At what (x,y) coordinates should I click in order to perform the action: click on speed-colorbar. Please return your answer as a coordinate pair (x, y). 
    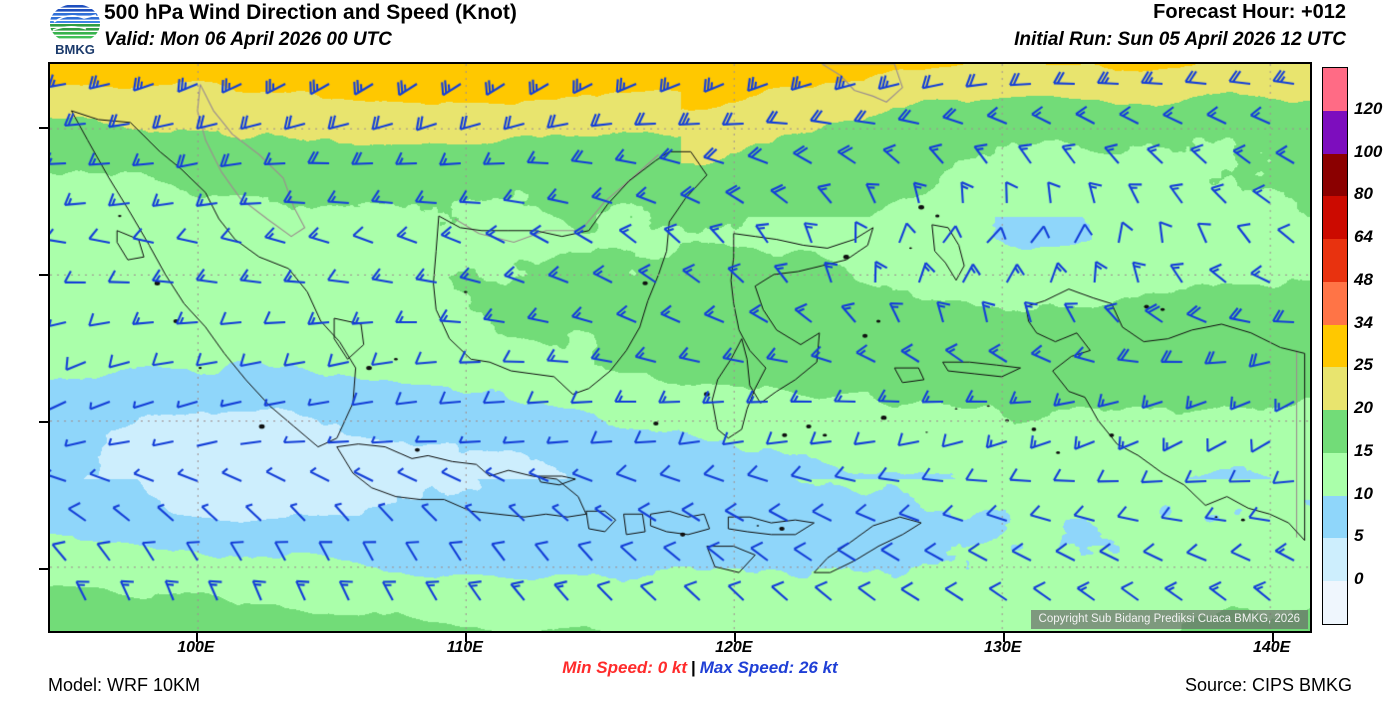
    Looking at the image, I should click on (1335, 346).